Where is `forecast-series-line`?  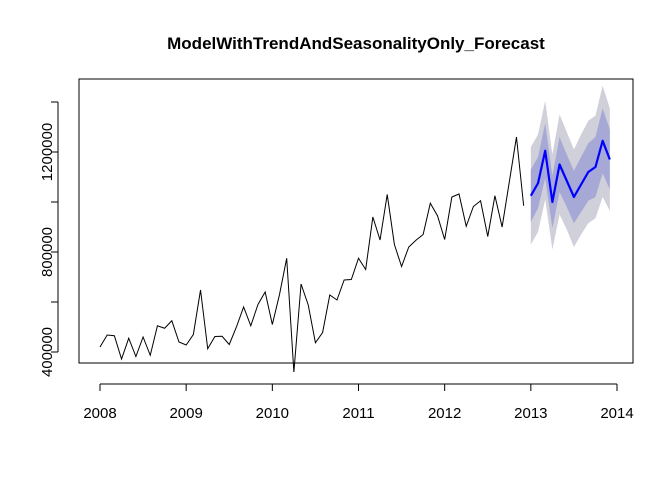
forecast-series-line is located at coordinates (570, 171).